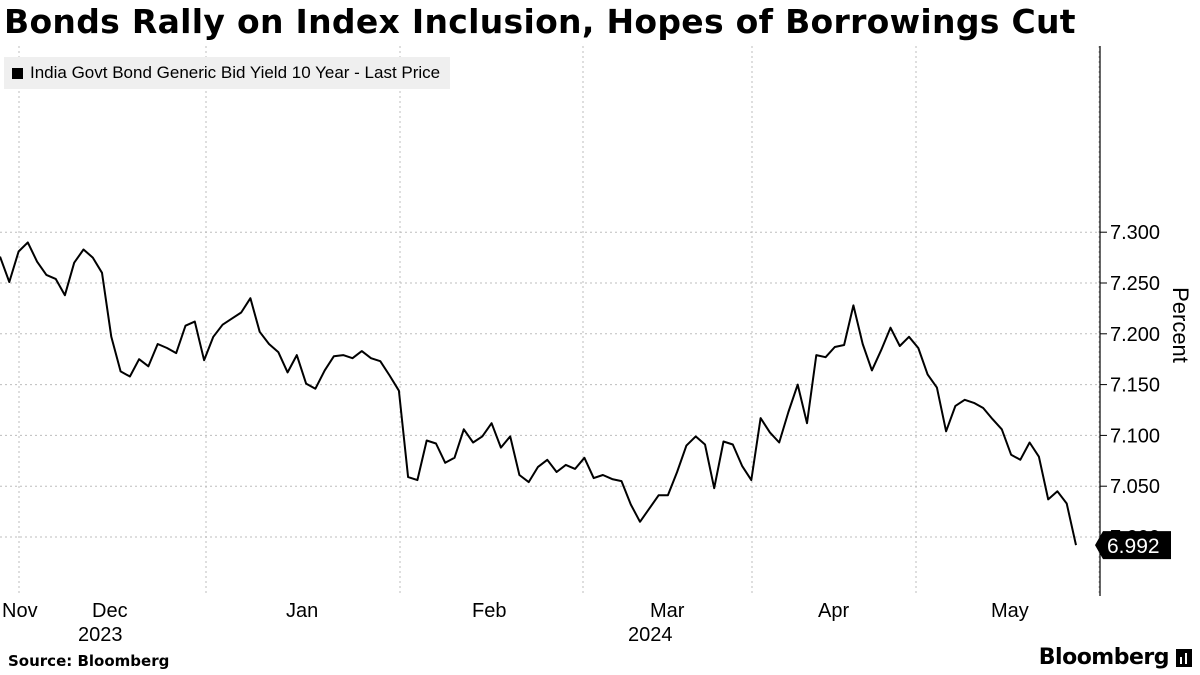 The width and height of the screenshot is (1200, 675). Describe the element at coordinates (1135, 284) in the screenshot. I see `y-tick-label: 7.250` at that location.